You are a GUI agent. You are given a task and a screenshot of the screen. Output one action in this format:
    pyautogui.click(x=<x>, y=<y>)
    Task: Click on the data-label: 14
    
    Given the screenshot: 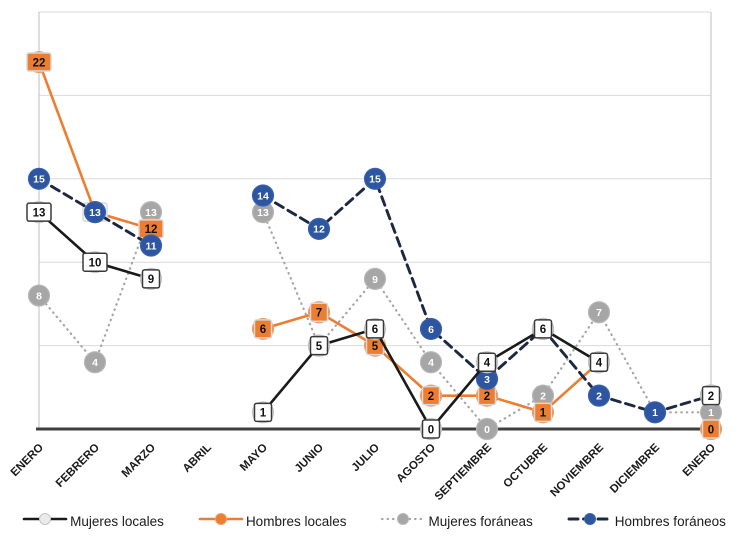 What is the action you would take?
    pyautogui.click(x=263, y=196)
    